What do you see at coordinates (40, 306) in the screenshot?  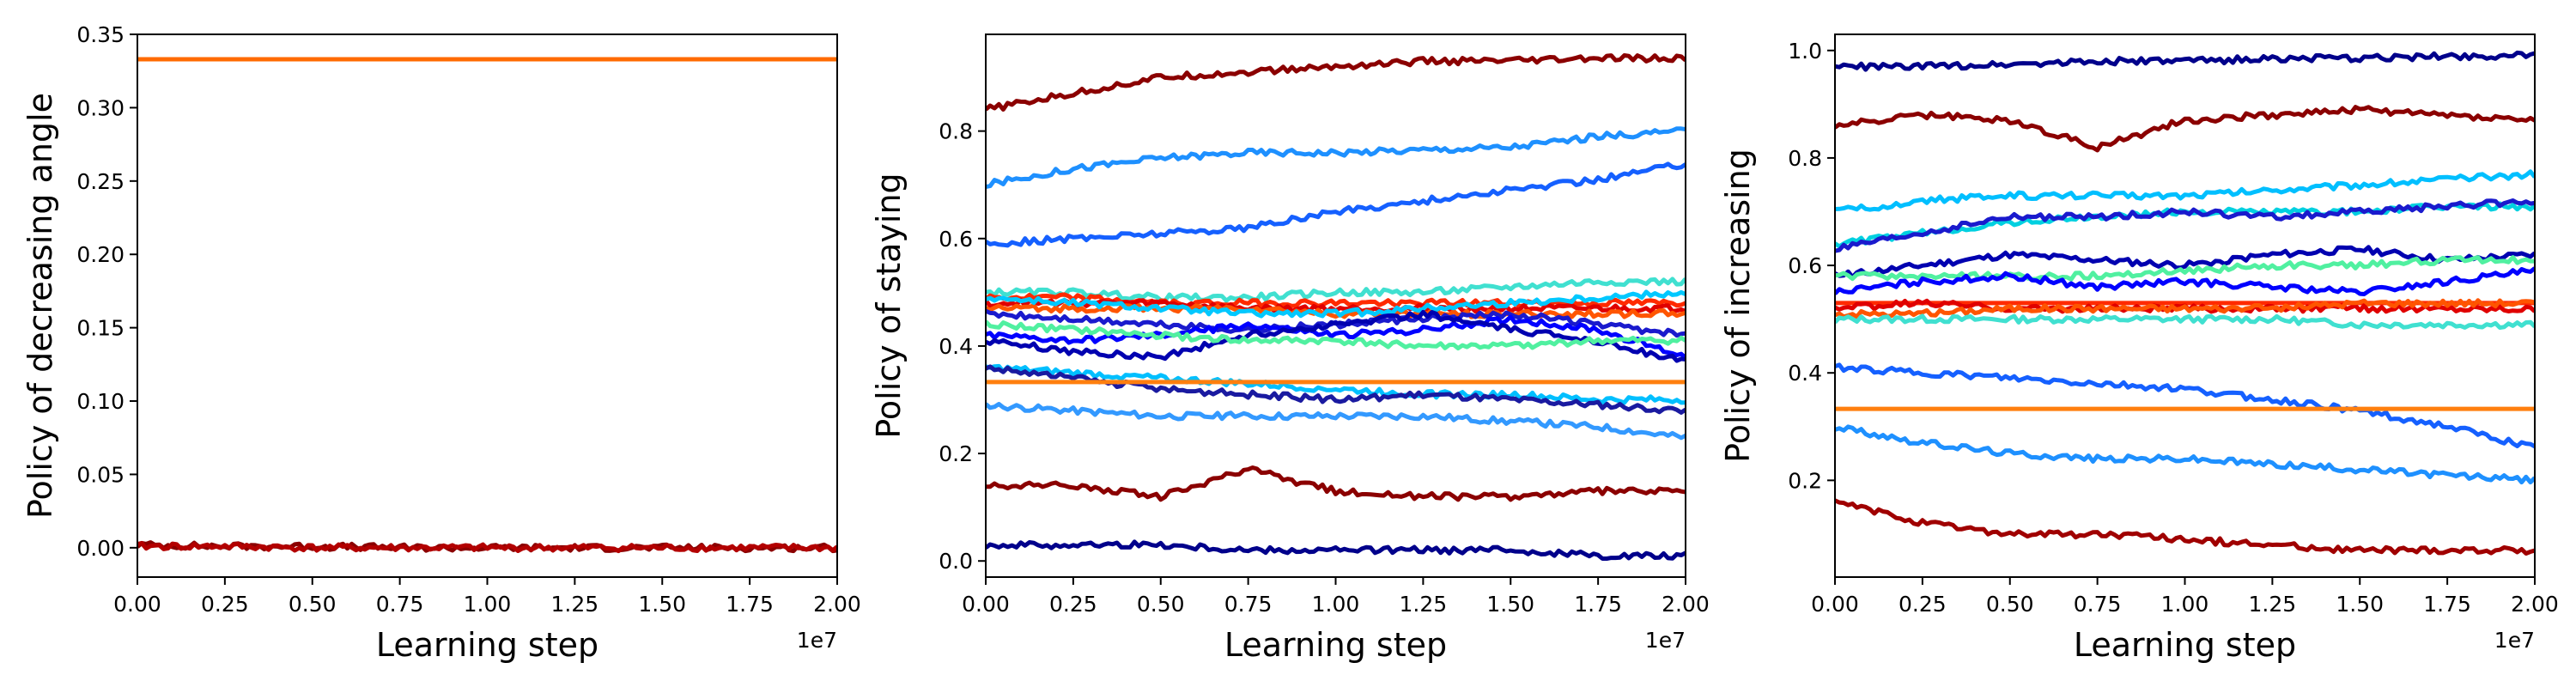 I see `y-axis-label: Policy of decreasing angle` at bounding box center [40, 306].